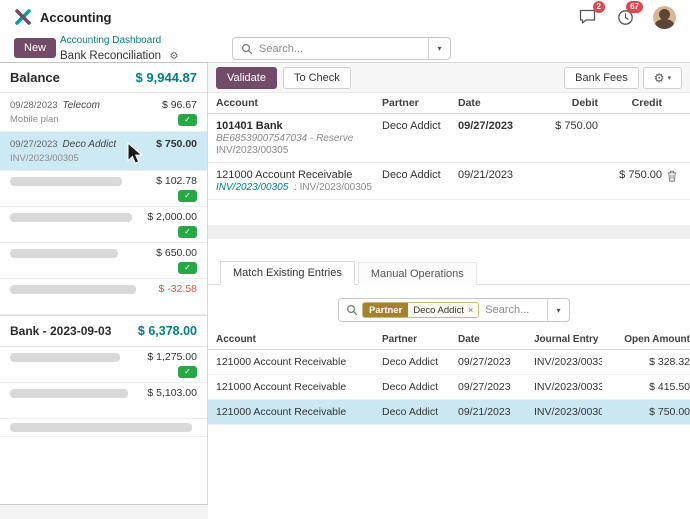 The width and height of the screenshot is (690, 519). What do you see at coordinates (484, 387) in the screenshot?
I see `match-date: 09/27/2023` at bounding box center [484, 387].